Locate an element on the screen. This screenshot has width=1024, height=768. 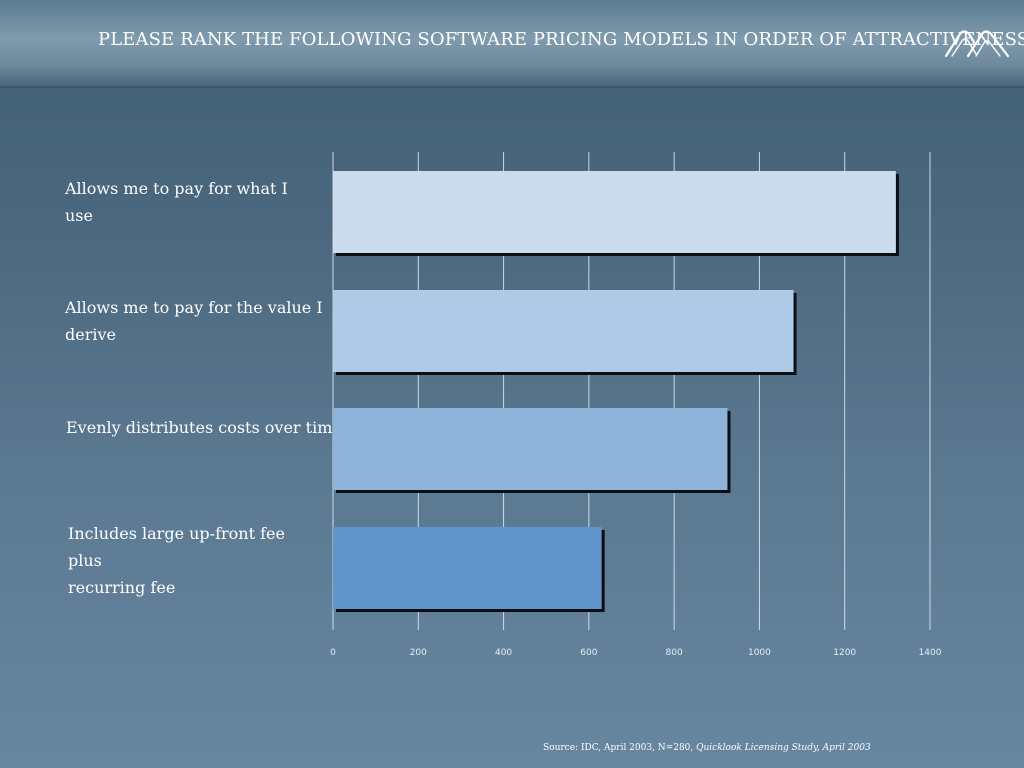
x-tick-label-200: 200 is located at coordinates (418, 653).